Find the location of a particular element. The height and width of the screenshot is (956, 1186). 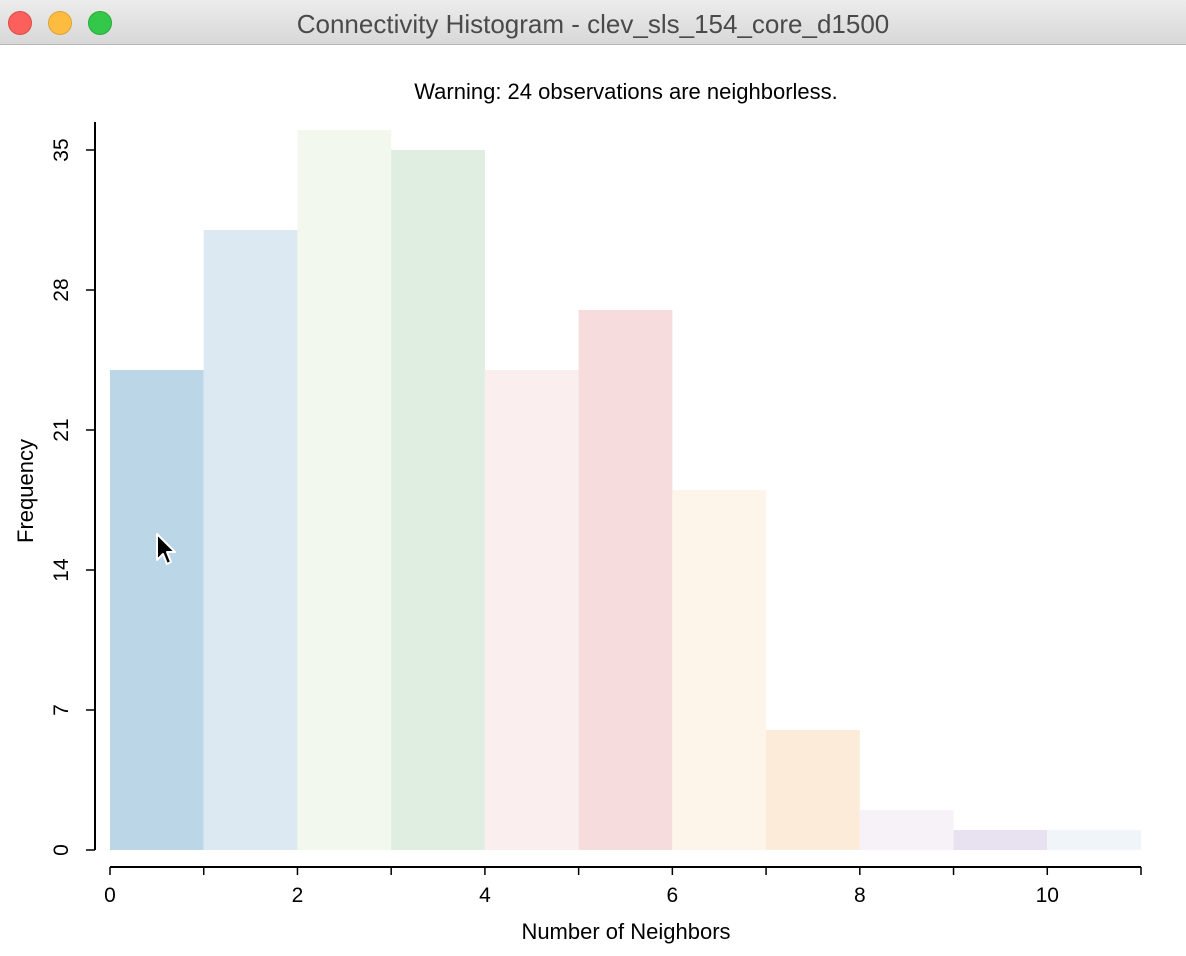

x-tick-label-0: 0 is located at coordinates (110, 895).